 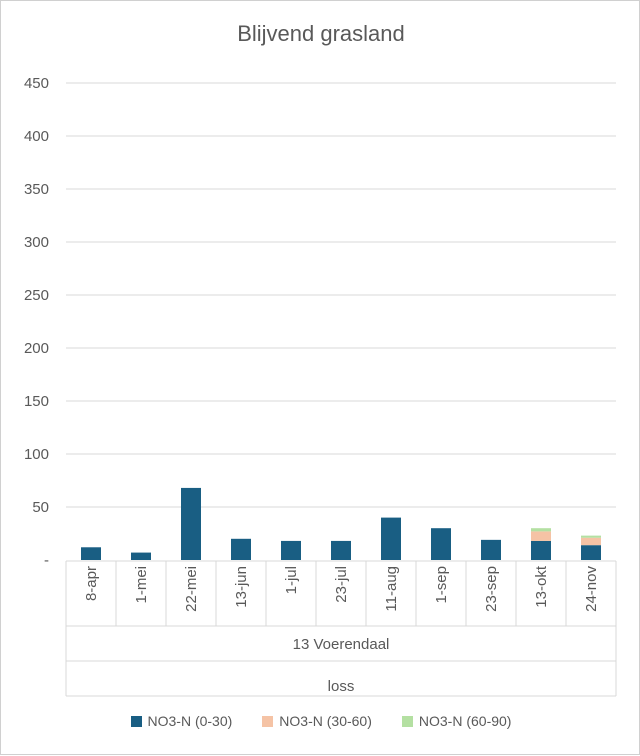 What do you see at coordinates (541, 586) in the screenshot?
I see `x-tick-label: 13-okt` at bounding box center [541, 586].